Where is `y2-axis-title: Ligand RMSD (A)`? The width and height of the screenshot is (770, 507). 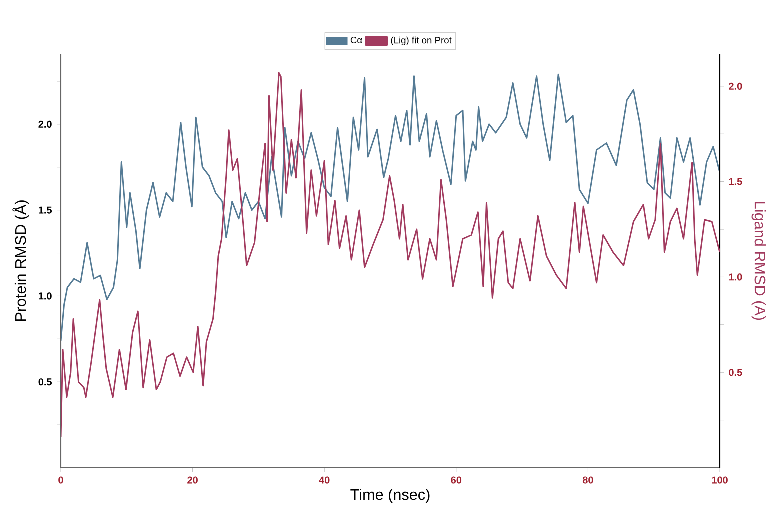
y2-axis-title: Ligand RMSD (A) is located at coordinates (759, 261).